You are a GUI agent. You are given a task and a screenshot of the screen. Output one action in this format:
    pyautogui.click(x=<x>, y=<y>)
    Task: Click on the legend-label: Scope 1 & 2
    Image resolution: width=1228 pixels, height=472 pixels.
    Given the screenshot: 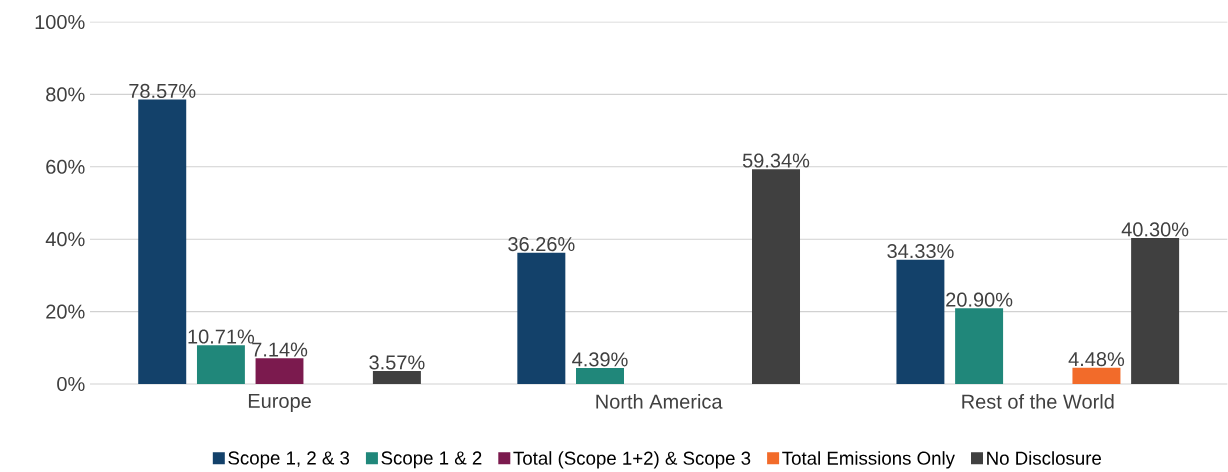 What is the action you would take?
    pyautogui.click(x=431, y=460)
    